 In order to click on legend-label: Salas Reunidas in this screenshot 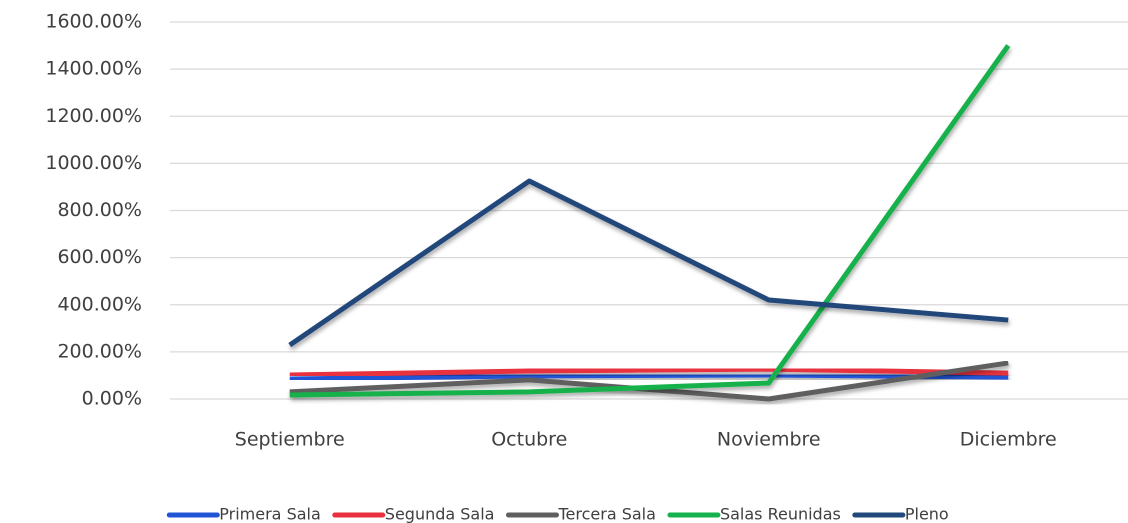, I will do `click(780, 514)`.